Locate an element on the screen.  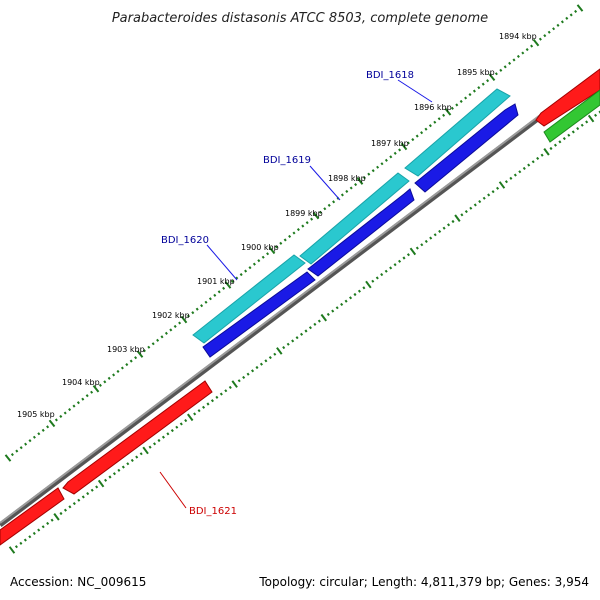
rna-feature-right is located at coordinates (571, 116).